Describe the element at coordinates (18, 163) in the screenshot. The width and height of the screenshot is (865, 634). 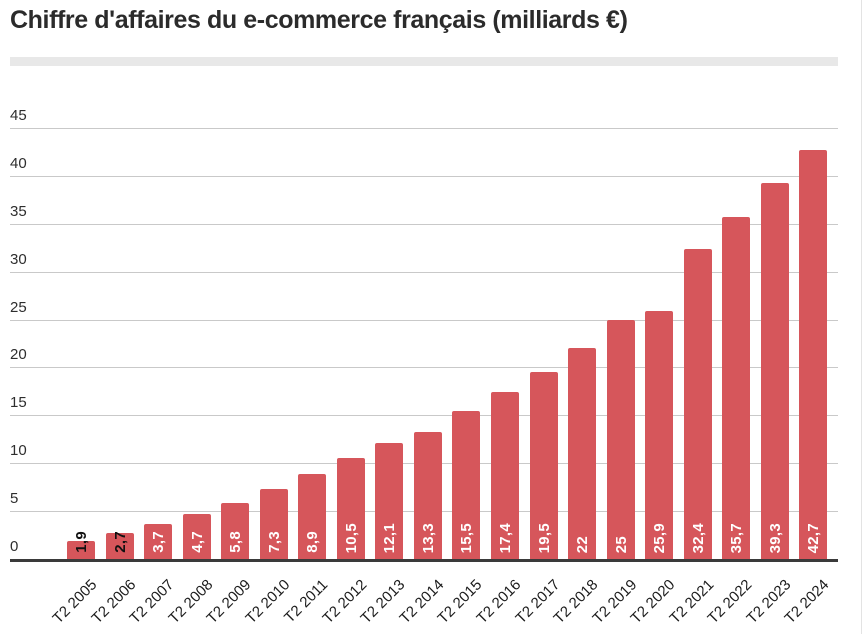
I see `y-axis-label: 40` at that location.